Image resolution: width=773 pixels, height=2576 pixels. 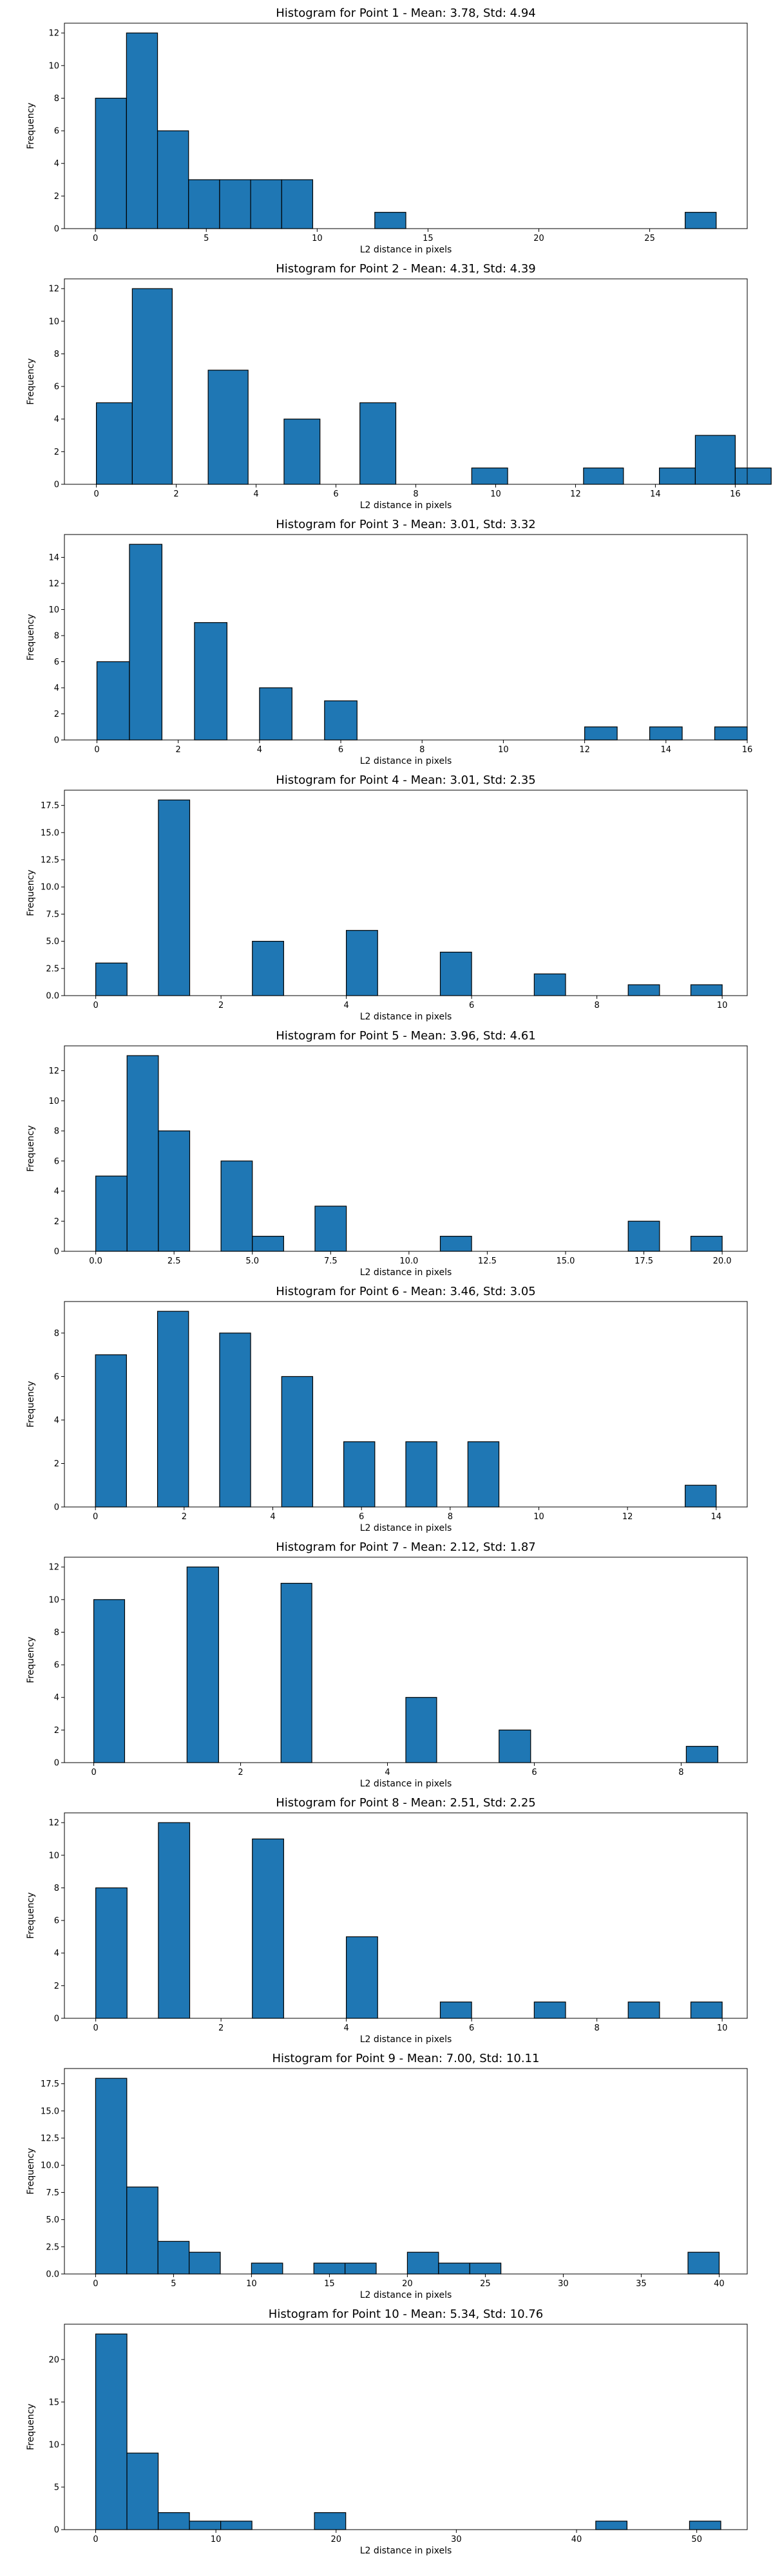 I want to click on x-tick-label: 12.5, so click(x=487, y=1261).